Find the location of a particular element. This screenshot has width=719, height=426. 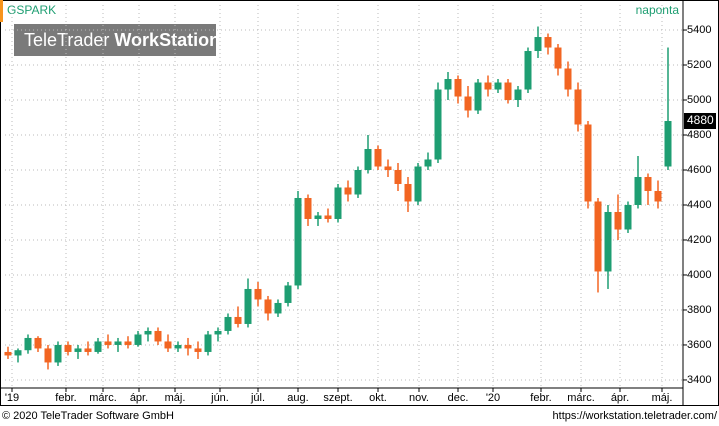

title-marker is located at coordinates (1, 11).